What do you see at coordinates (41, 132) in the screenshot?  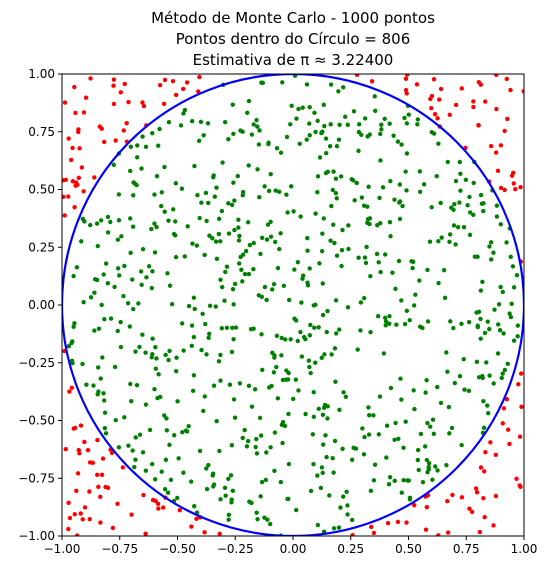 I see `y-tick-label: 0.75` at bounding box center [41, 132].